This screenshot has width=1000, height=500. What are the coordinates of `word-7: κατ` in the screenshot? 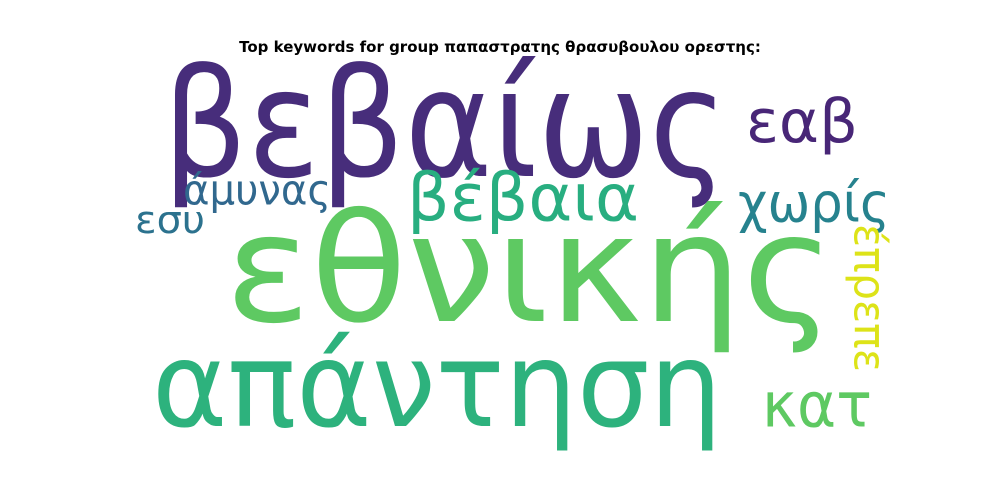 It's located at (817, 405).